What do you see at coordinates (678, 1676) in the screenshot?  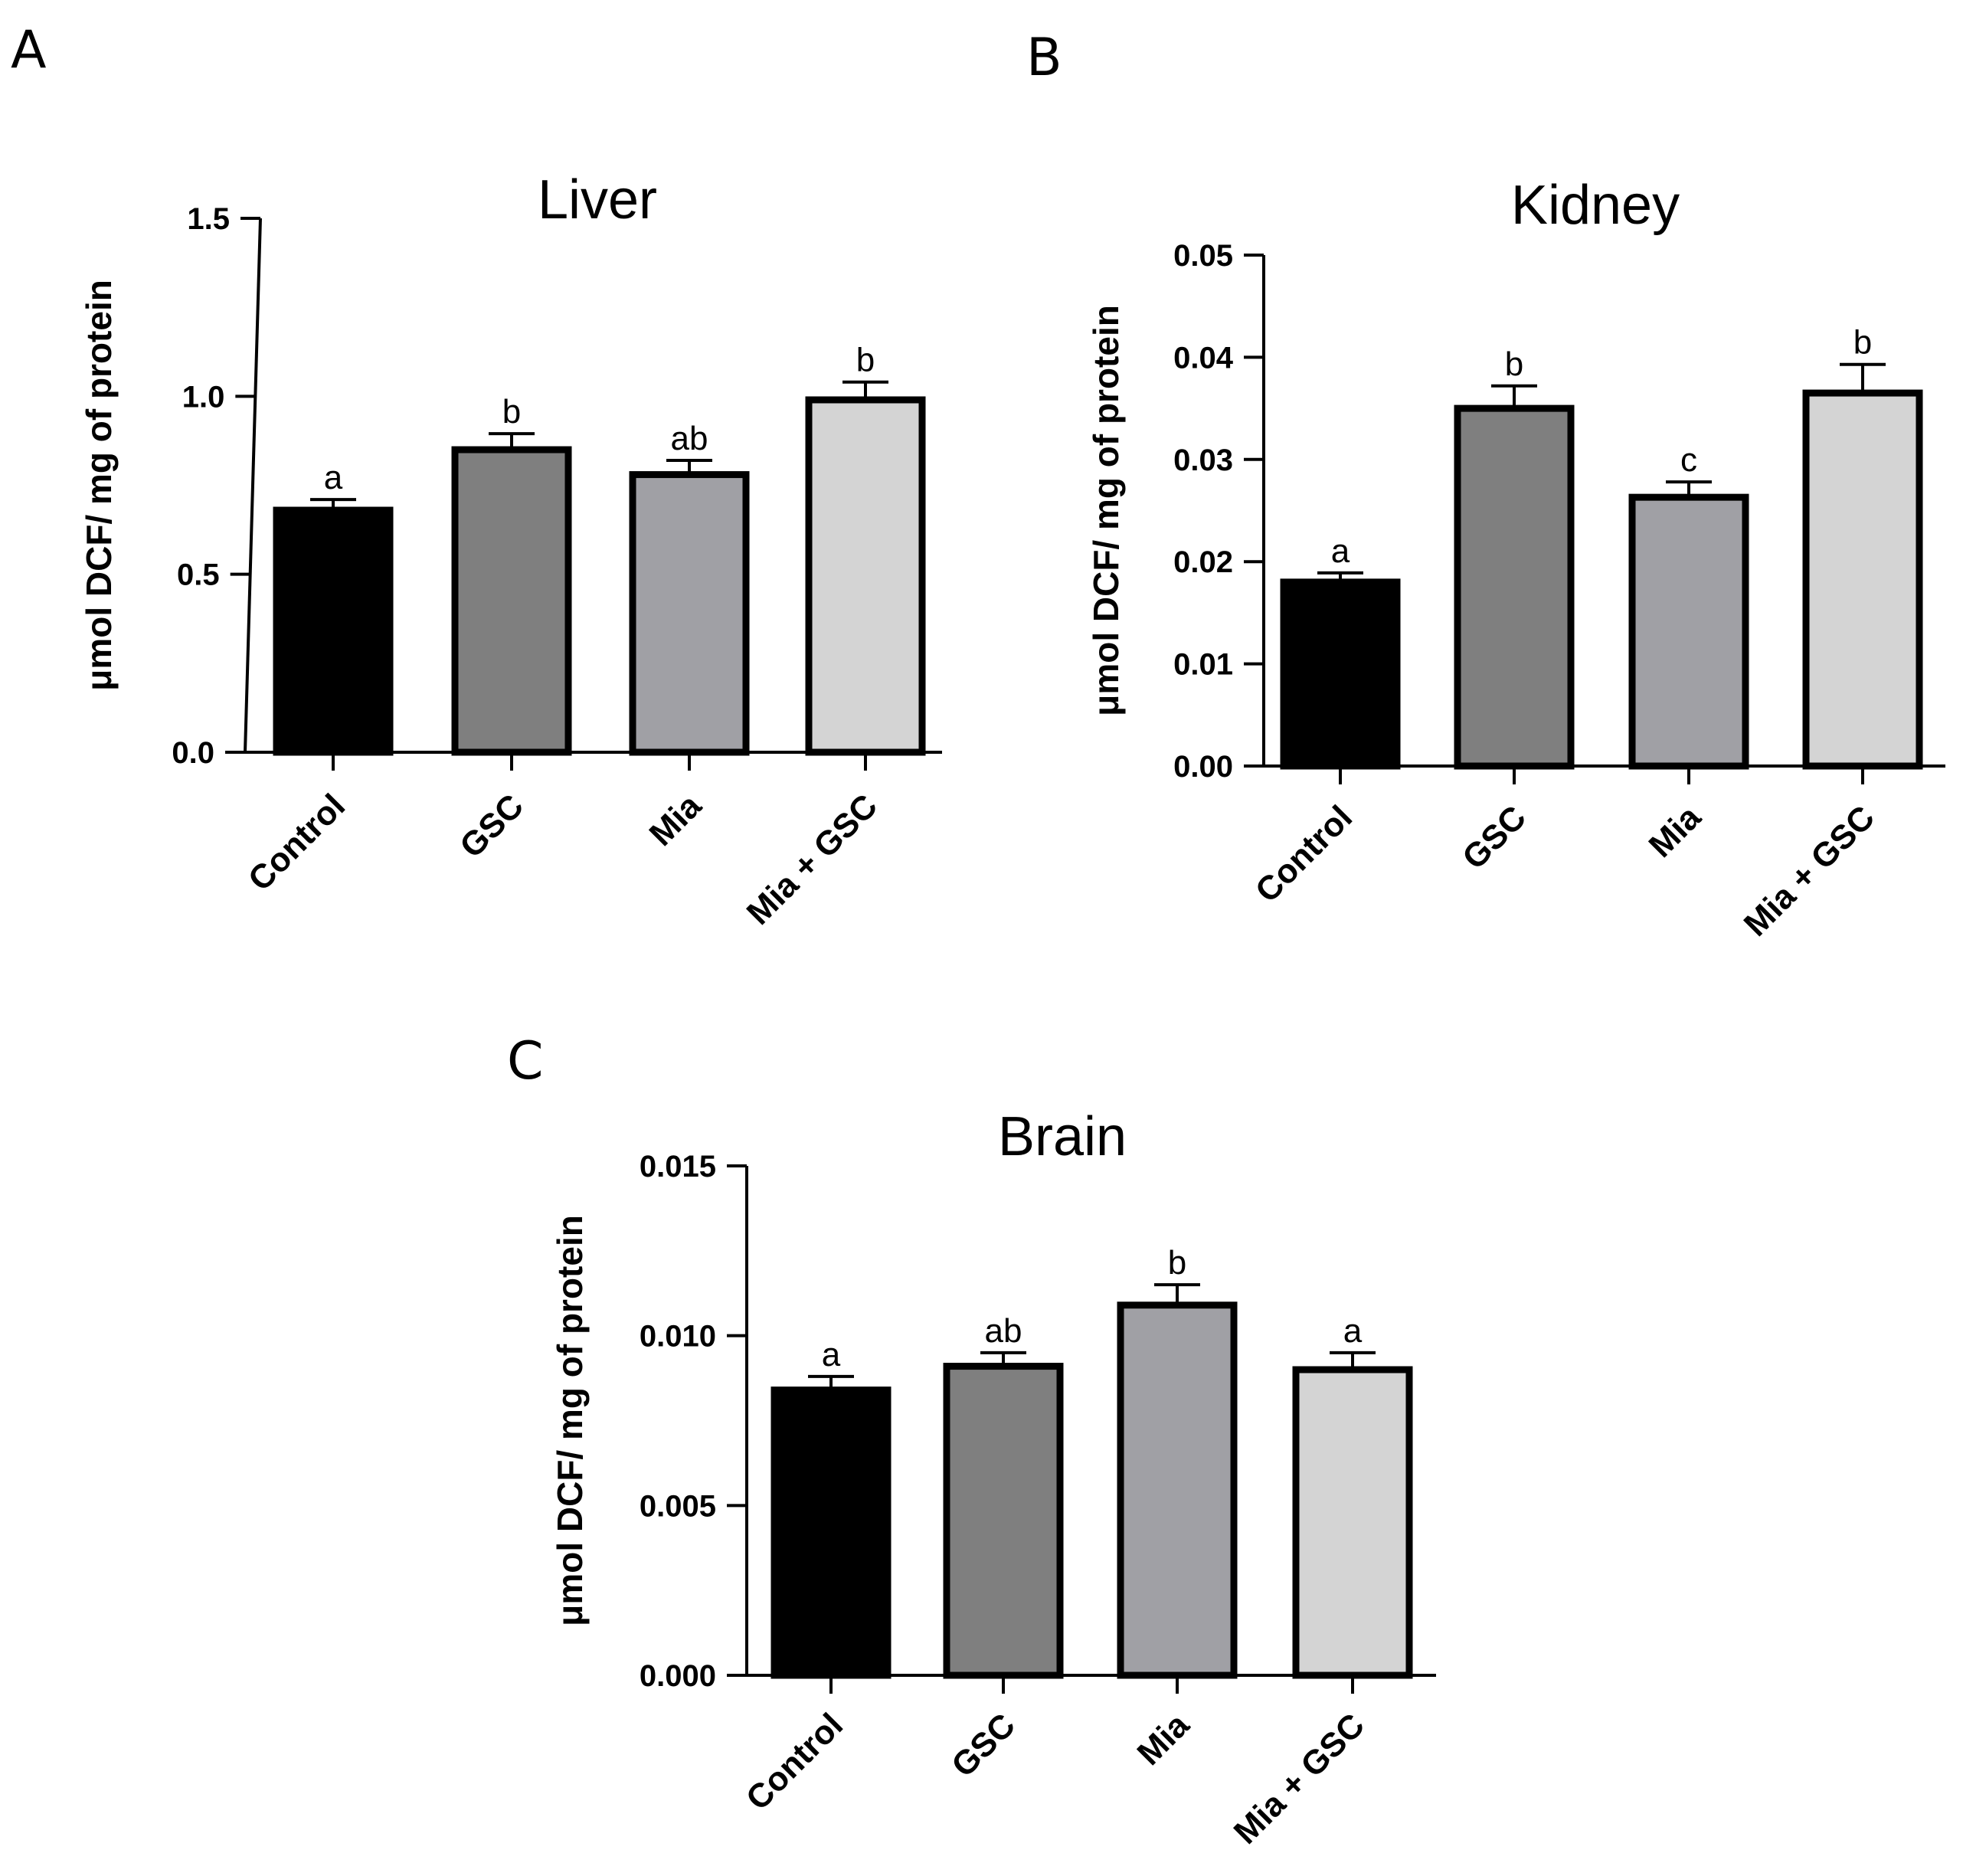 I see `panel-c-y-tick-label: 0.000` at bounding box center [678, 1676].